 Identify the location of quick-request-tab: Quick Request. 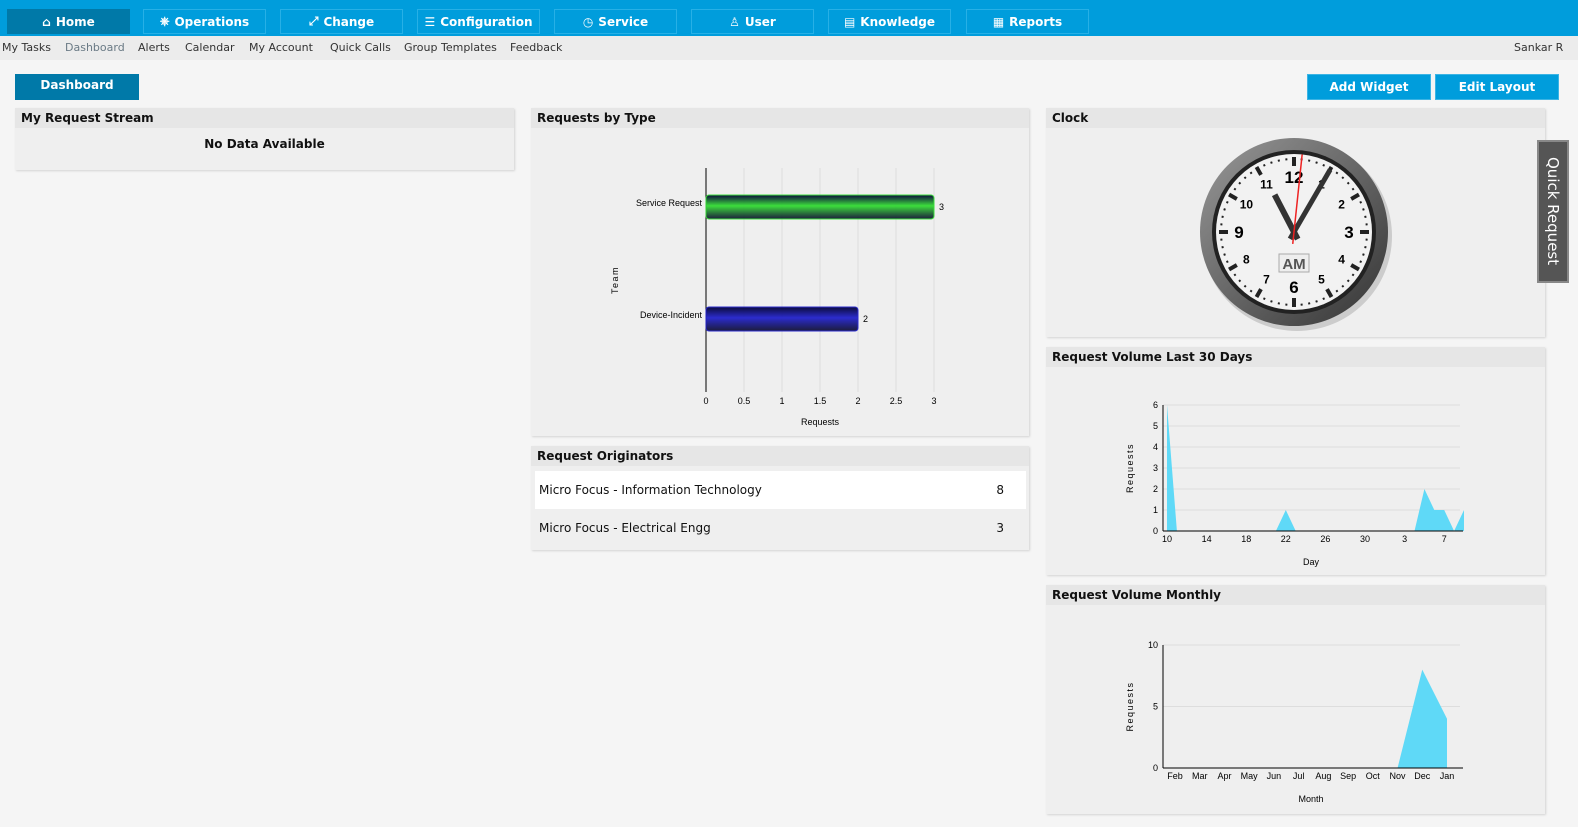
(1553, 211).